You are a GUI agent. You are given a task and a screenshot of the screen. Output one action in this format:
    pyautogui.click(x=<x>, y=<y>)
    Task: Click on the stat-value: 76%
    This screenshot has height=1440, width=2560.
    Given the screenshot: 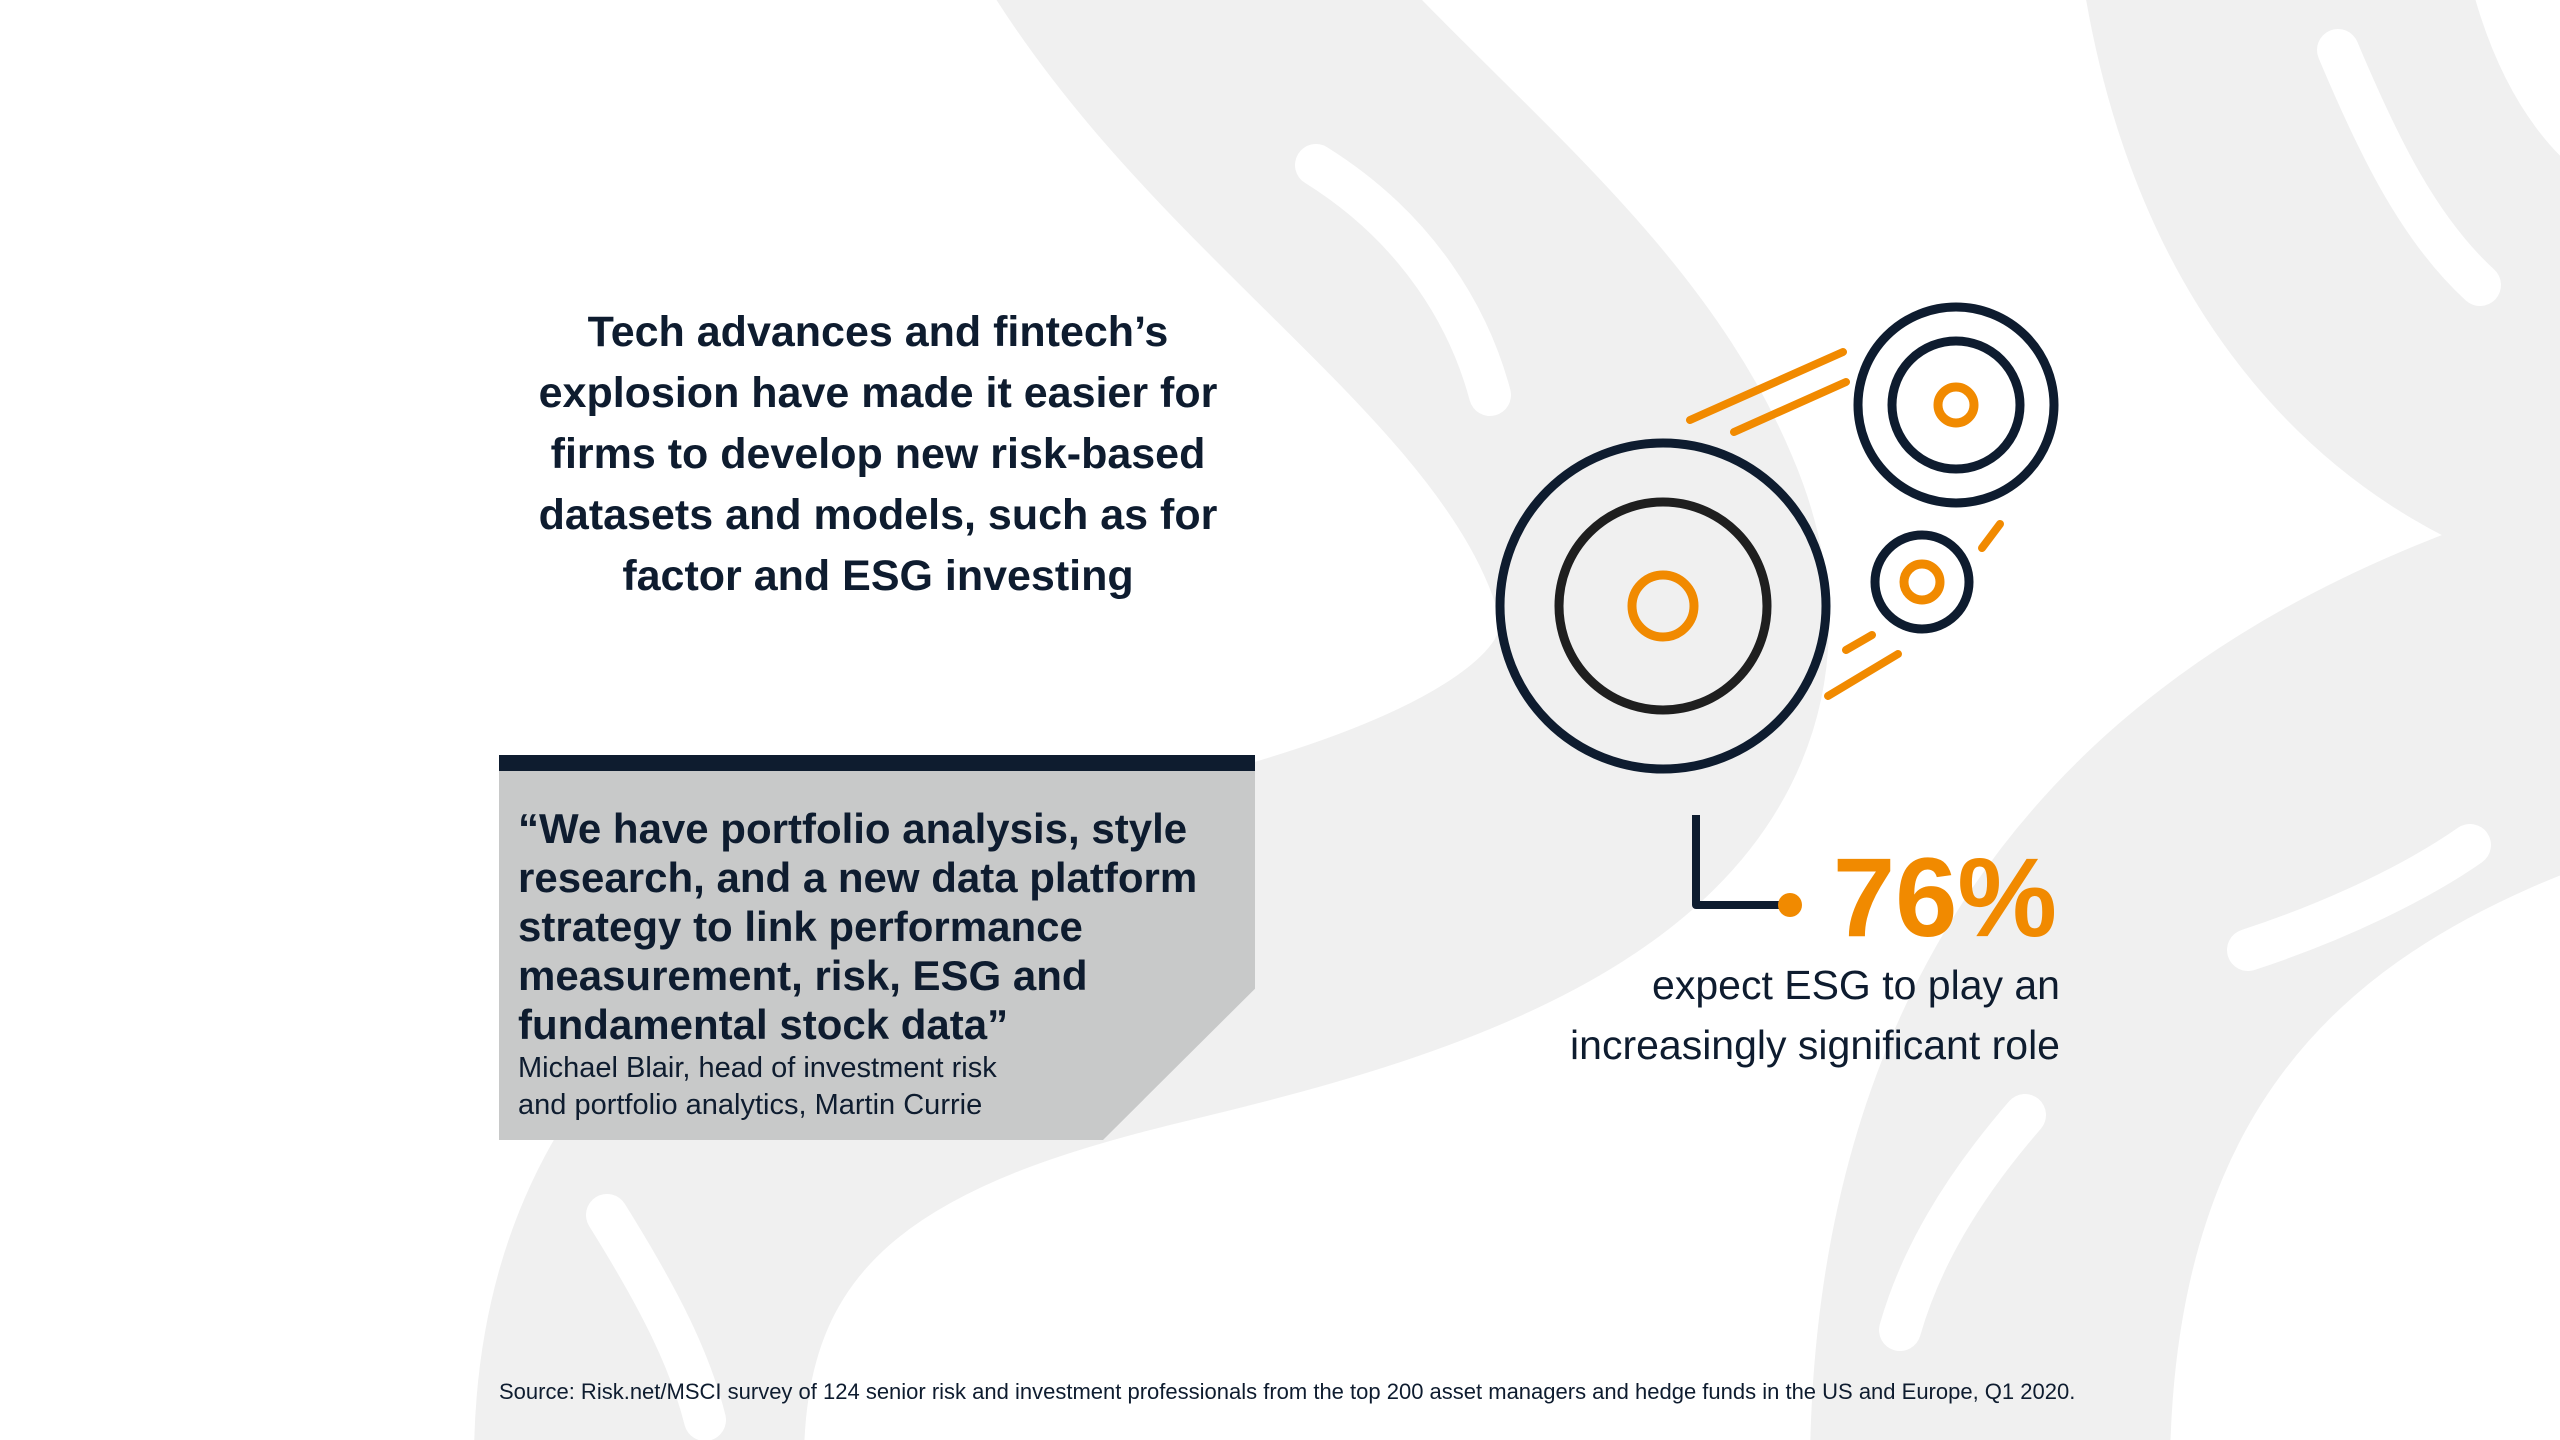 What is the action you would take?
    pyautogui.click(x=1944, y=897)
    